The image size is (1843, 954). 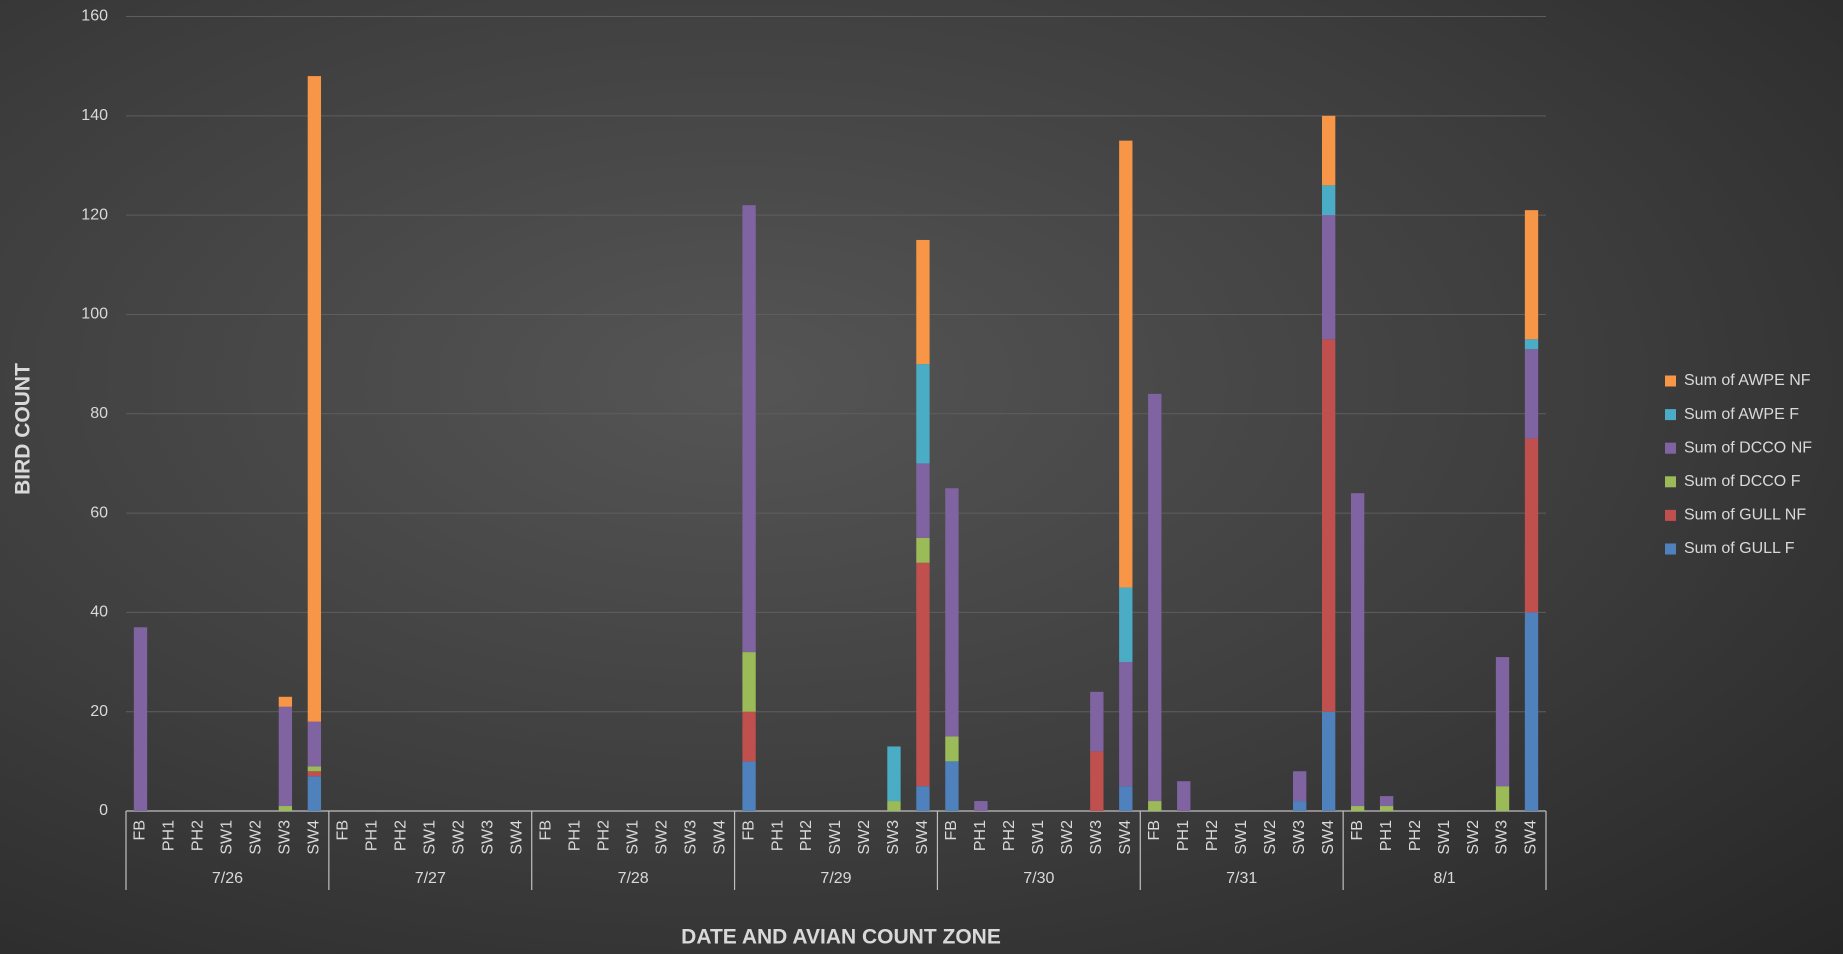 I want to click on y-tick-label: 120, so click(x=94, y=214).